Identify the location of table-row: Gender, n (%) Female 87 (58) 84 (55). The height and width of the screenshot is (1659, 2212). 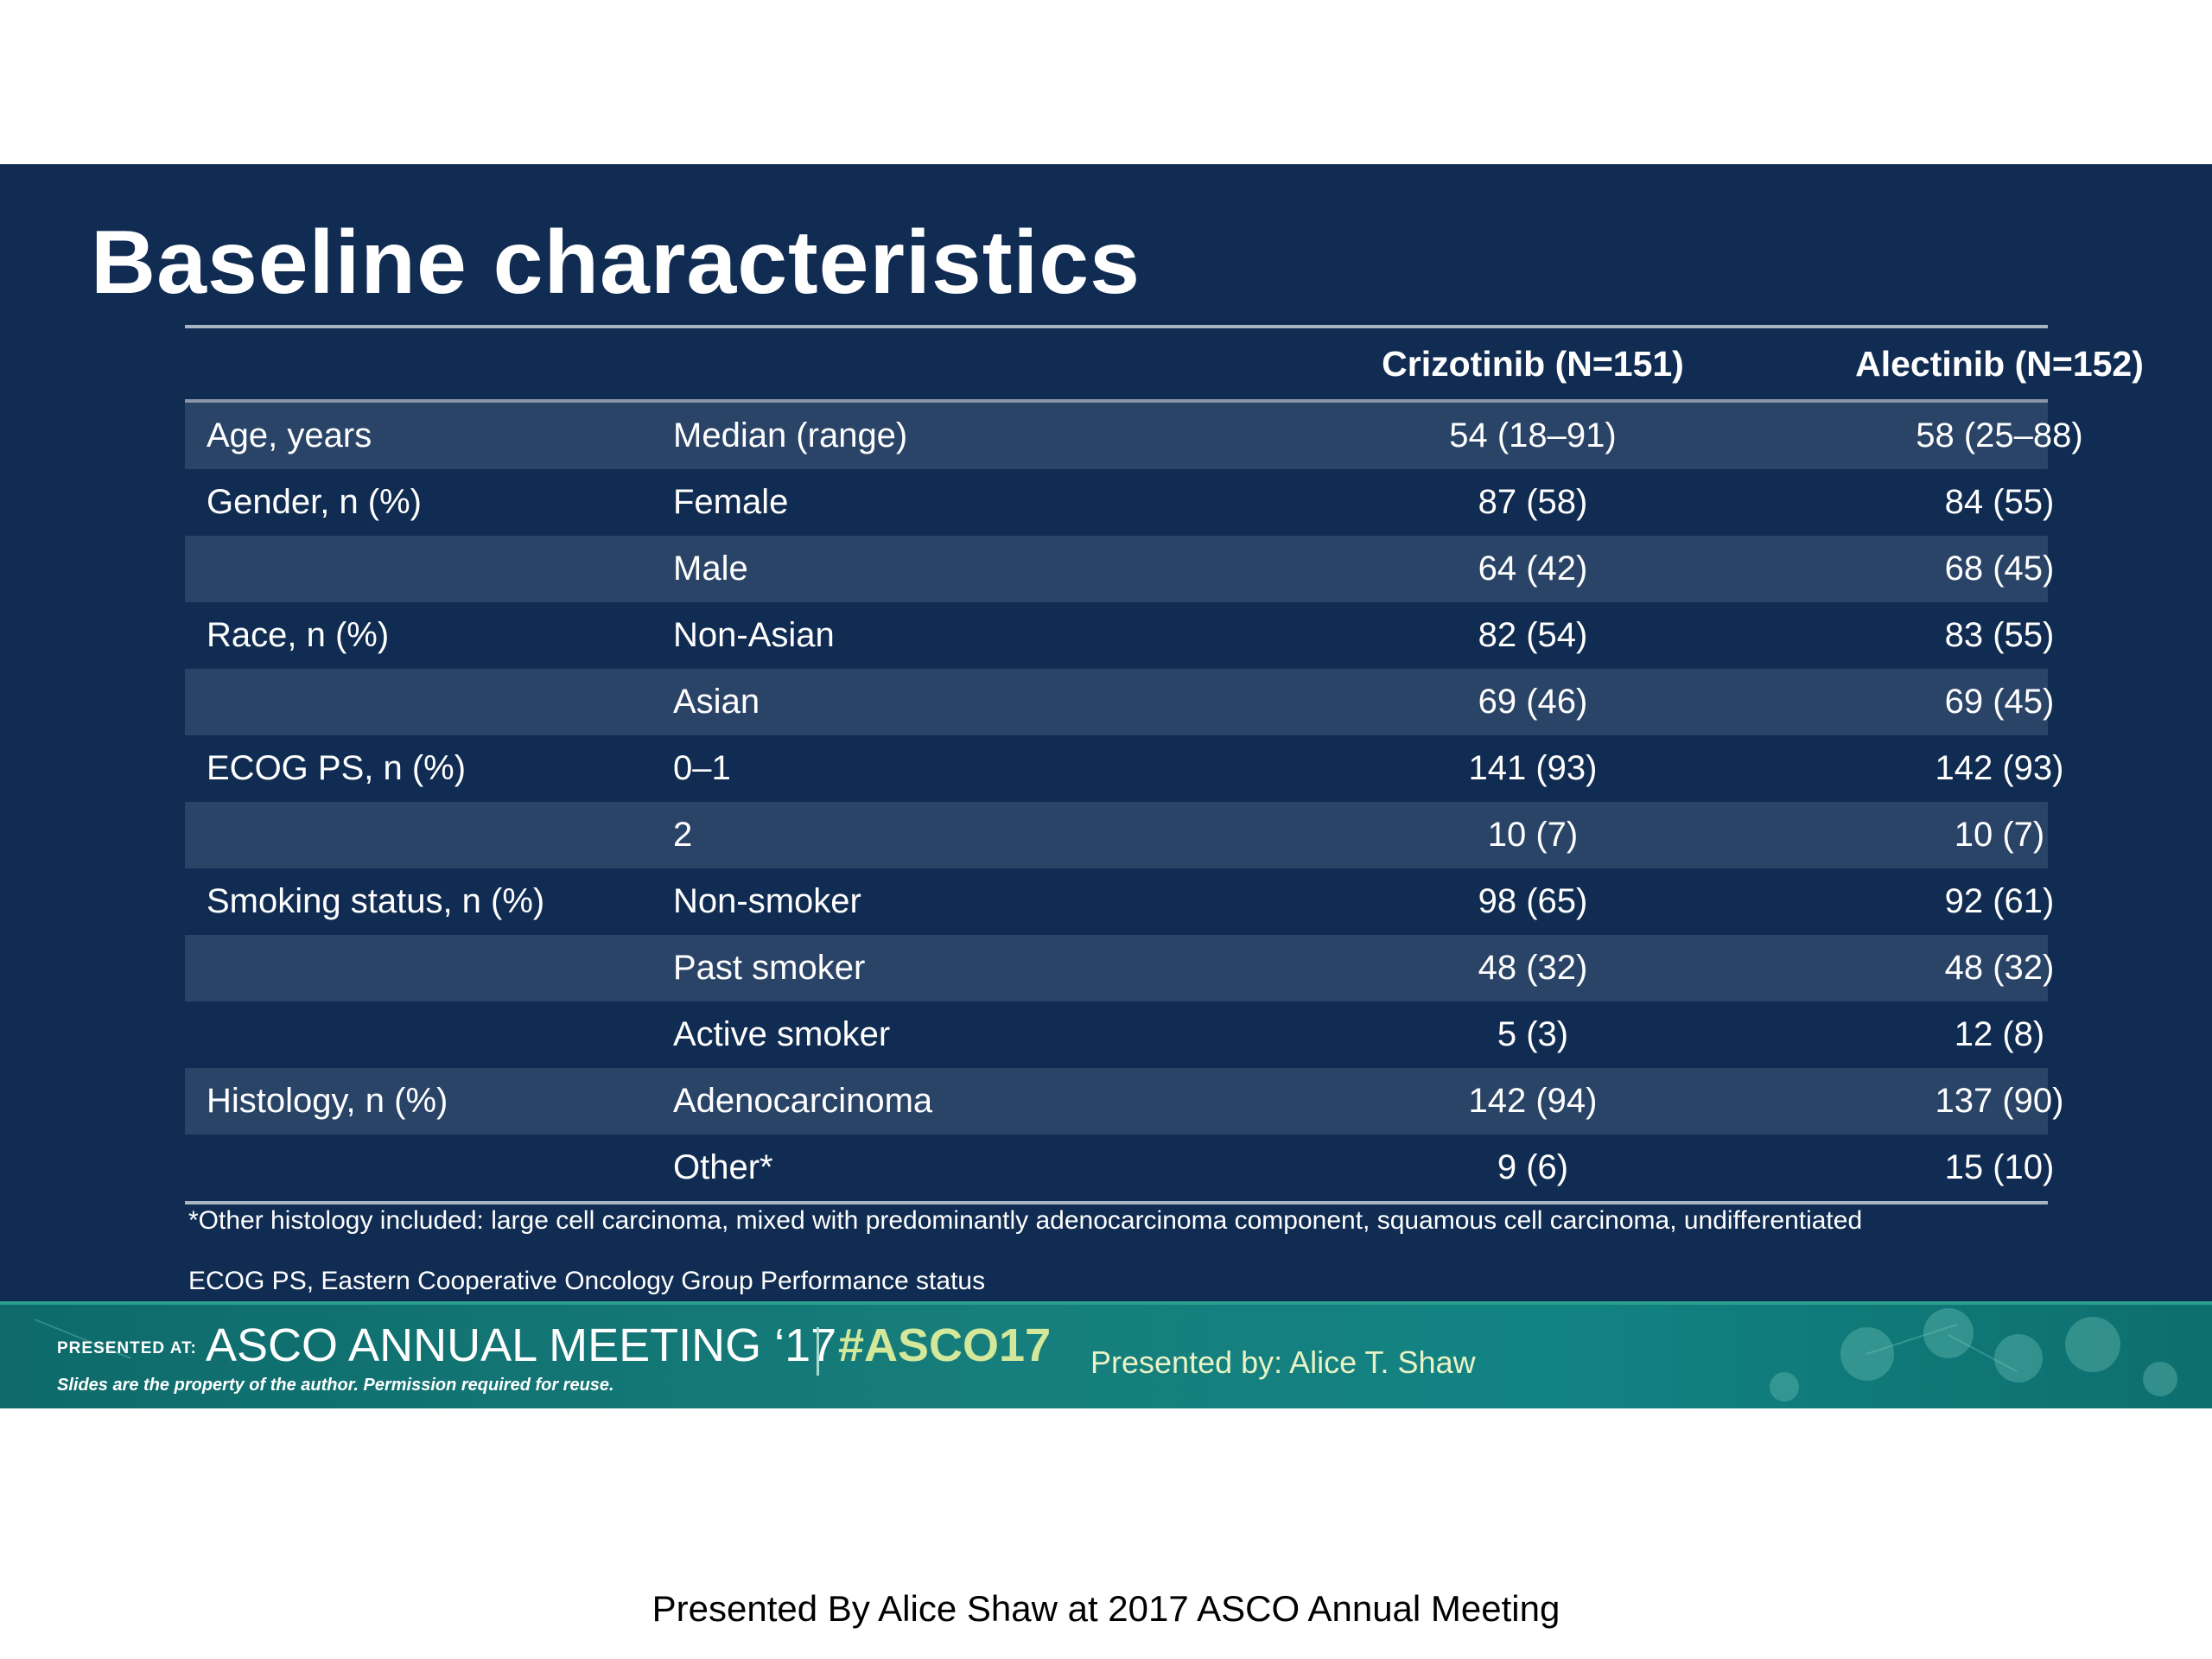
(1119, 502).